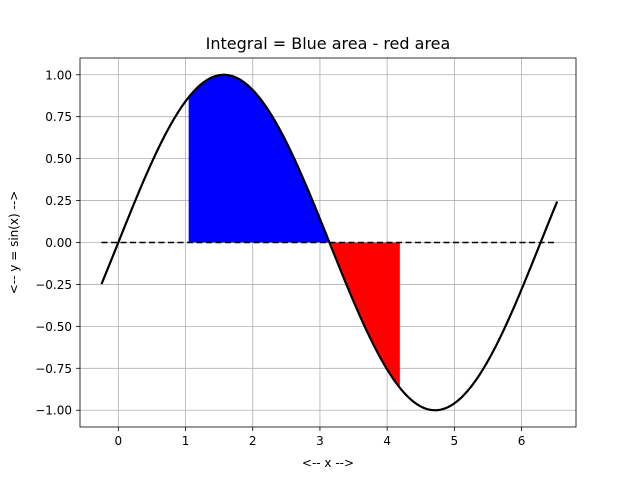 This screenshot has width=640, height=480. What do you see at coordinates (58, 117) in the screenshot?
I see `y-tick-label: 0.75` at bounding box center [58, 117].